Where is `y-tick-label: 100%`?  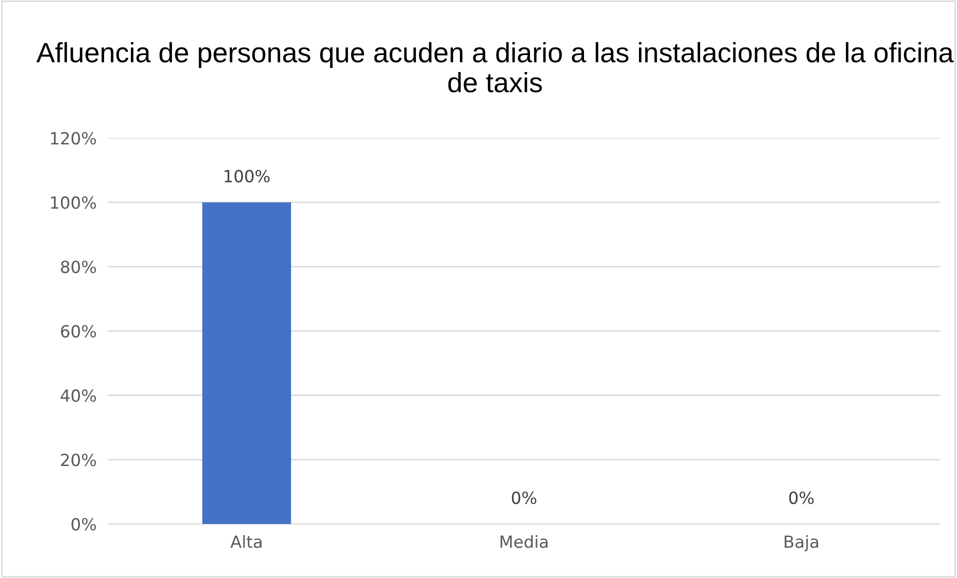
y-tick-label: 100% is located at coordinates (73, 202).